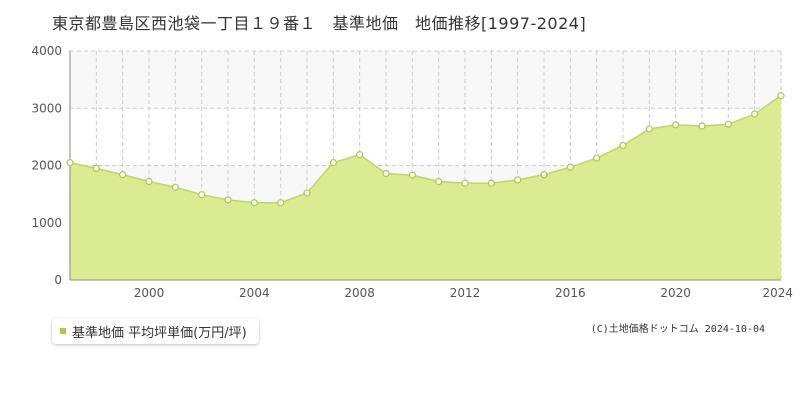  I want to click on x-tick-label: 2008, so click(359, 293).